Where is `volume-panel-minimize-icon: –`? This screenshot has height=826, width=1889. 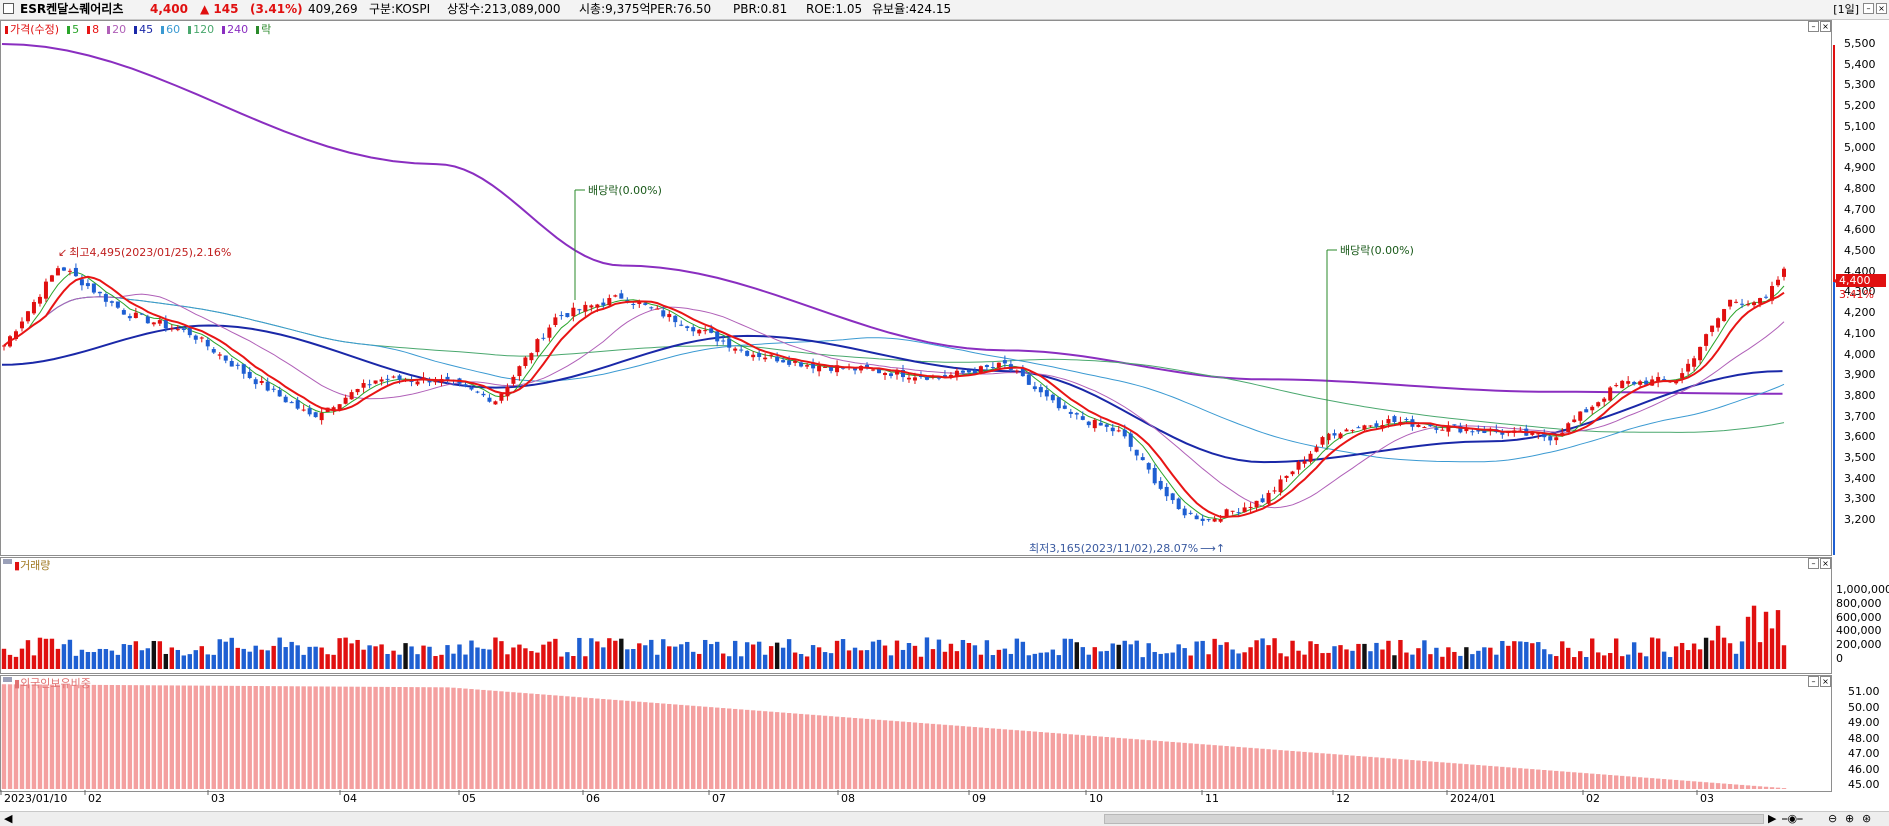 volume-panel-minimize-icon: – is located at coordinates (1813, 563).